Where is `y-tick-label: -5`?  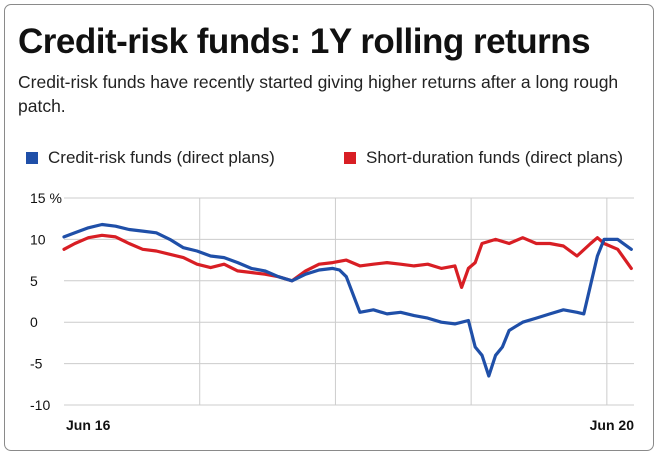
y-tick-label: -5 is located at coordinates (36, 364).